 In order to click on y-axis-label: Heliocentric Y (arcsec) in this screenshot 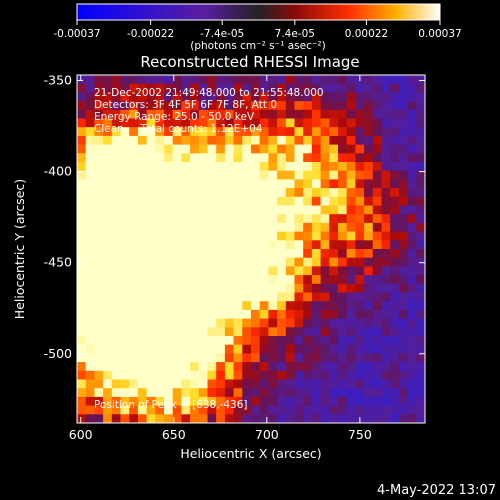, I will do `click(19, 249)`.